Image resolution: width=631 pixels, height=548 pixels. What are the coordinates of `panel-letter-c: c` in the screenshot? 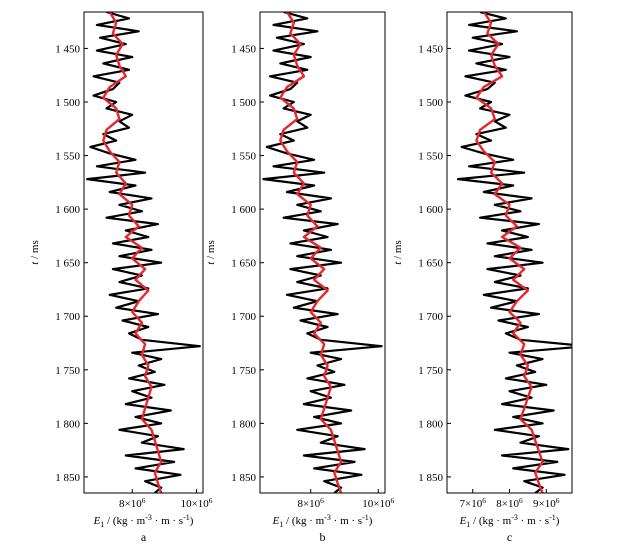 It's located at (509, 537).